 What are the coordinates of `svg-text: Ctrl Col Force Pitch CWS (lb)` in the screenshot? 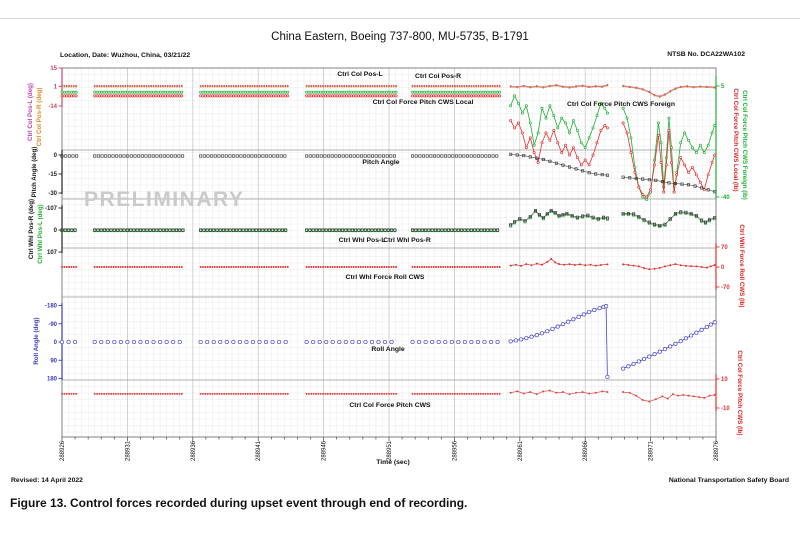 It's located at (739, 392).